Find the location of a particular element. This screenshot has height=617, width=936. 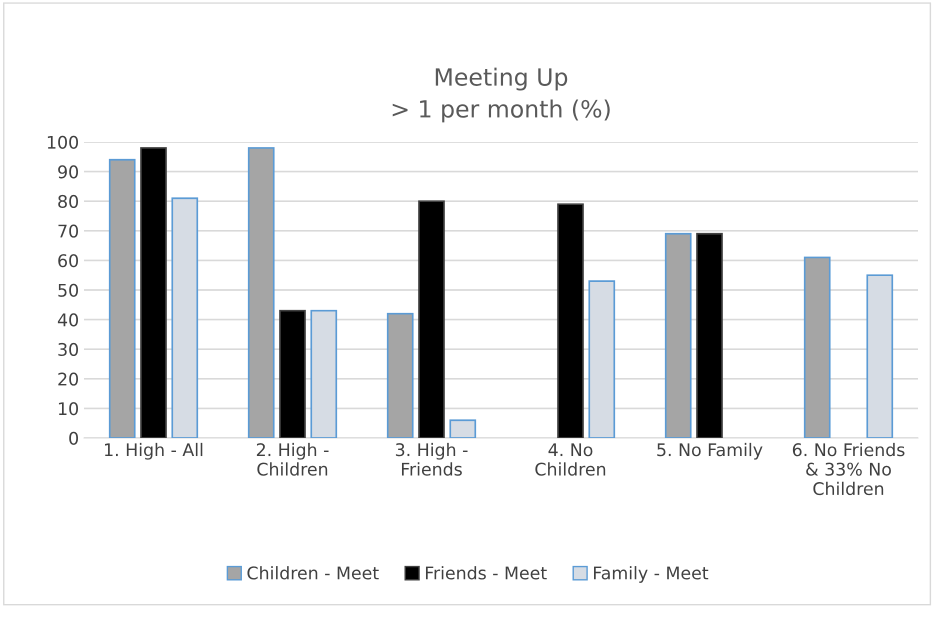

y-tick-label: 30 is located at coordinates (68, 349).